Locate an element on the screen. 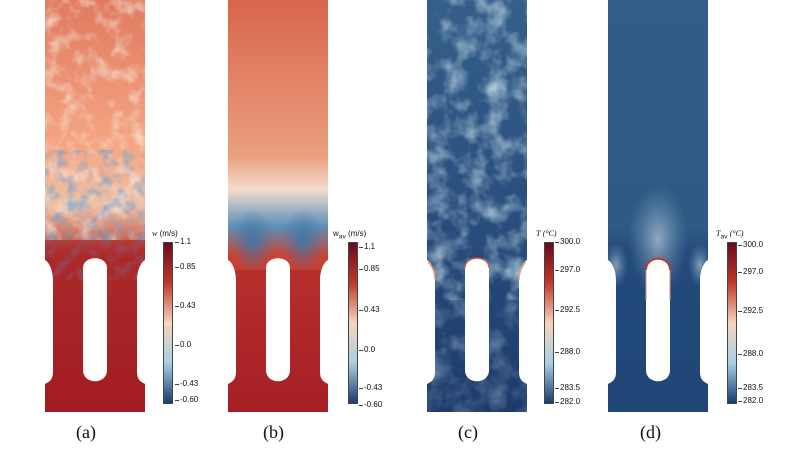 The height and width of the screenshot is (461, 799). colorbar-a-unit: (m/s) is located at coordinates (168, 233).